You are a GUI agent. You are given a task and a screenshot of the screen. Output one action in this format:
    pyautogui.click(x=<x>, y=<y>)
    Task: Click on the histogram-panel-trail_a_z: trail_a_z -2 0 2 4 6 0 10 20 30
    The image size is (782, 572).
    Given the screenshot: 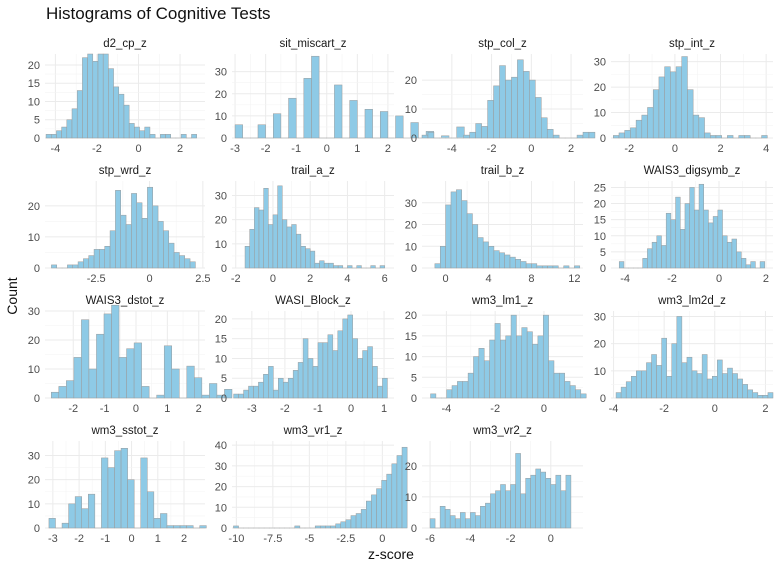 What is the action you would take?
    pyautogui.click(x=304, y=225)
    